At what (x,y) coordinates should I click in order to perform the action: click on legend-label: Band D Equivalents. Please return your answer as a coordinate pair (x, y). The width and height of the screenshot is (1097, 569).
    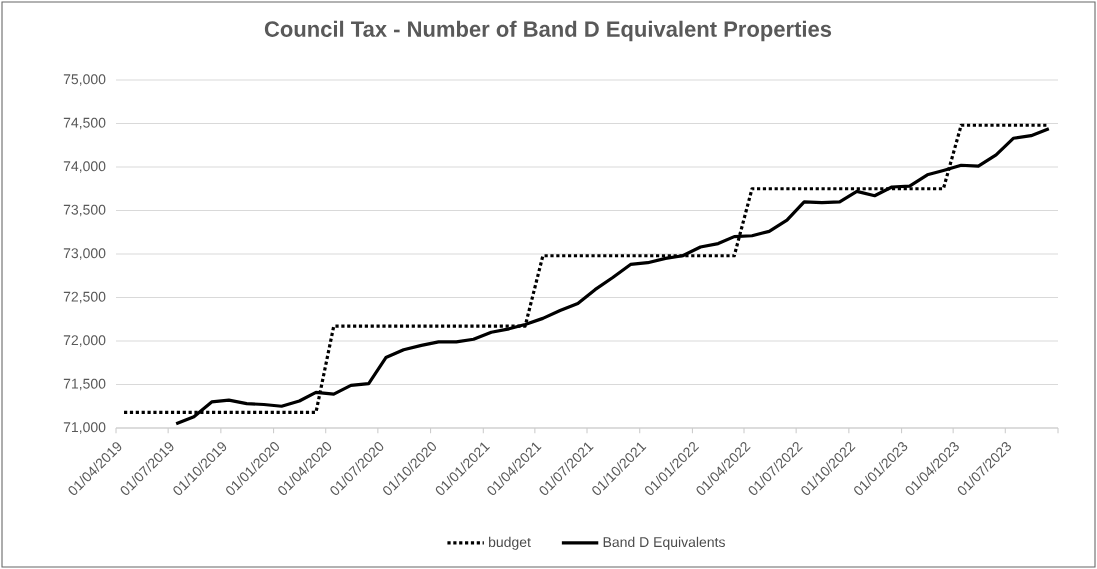
    Looking at the image, I should click on (664, 543).